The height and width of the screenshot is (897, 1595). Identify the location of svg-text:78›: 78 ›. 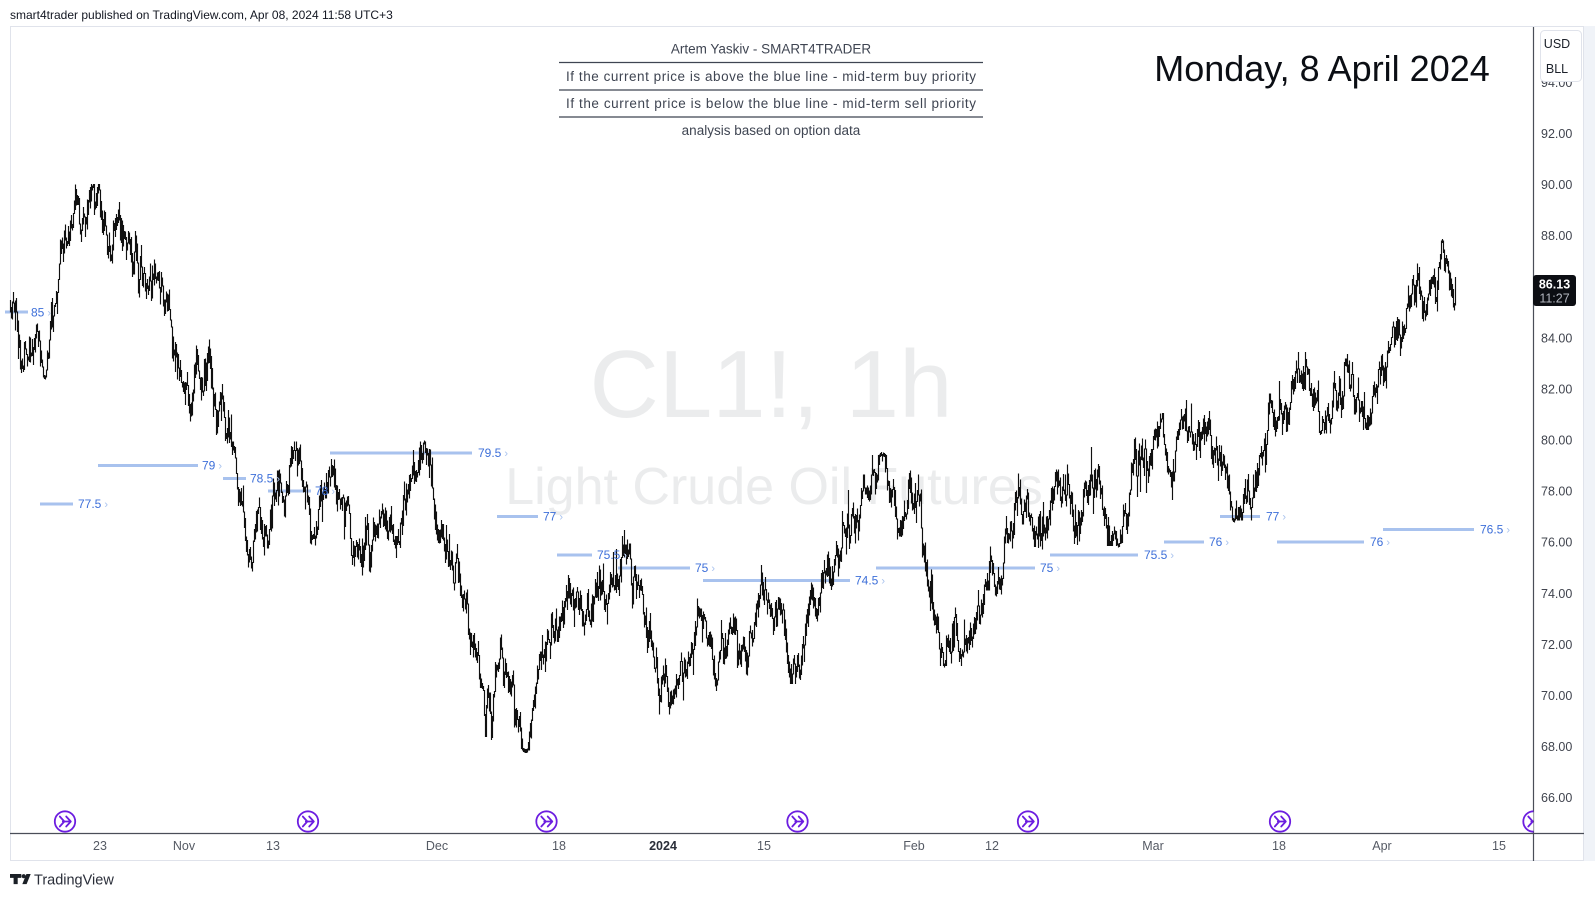
(325, 491).